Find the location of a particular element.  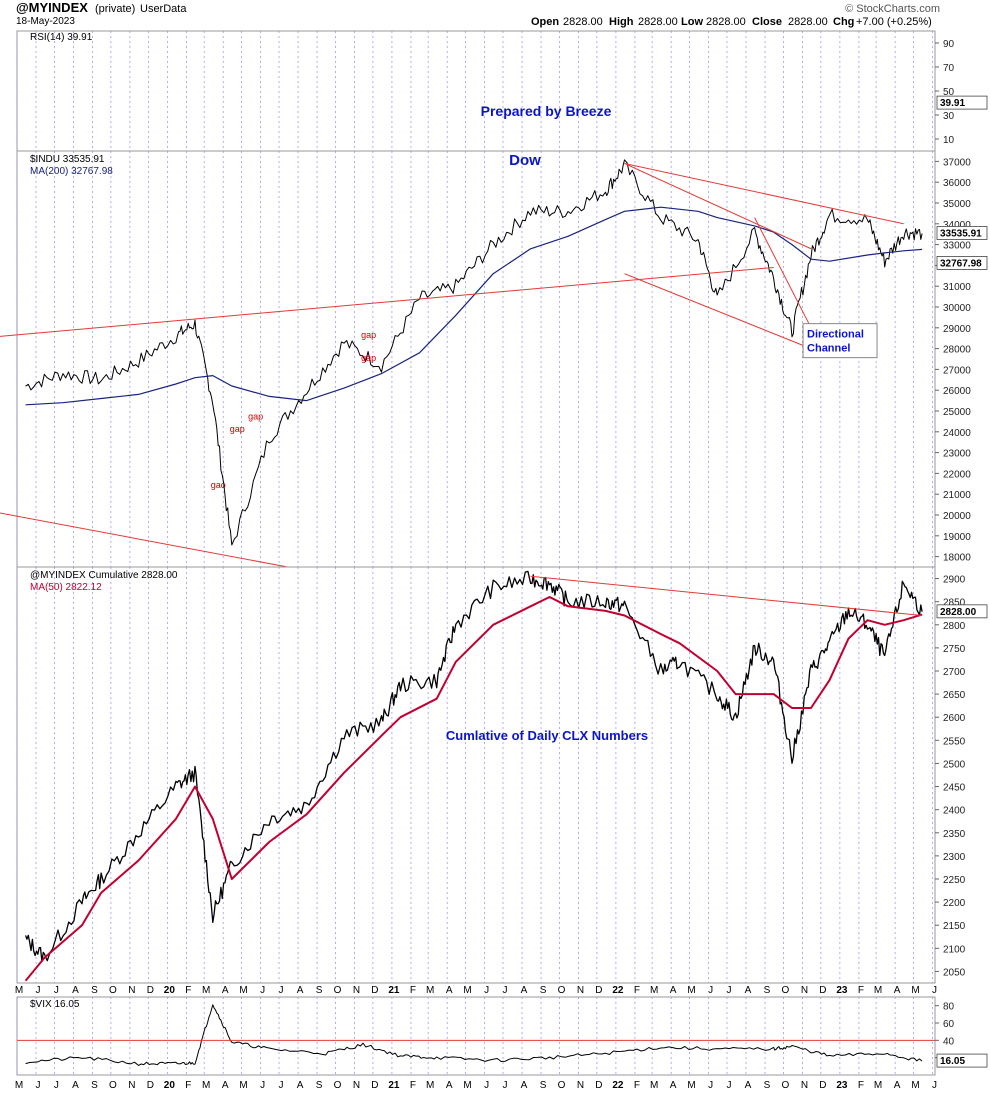

y-tick-label: 2100 is located at coordinates (954, 949).